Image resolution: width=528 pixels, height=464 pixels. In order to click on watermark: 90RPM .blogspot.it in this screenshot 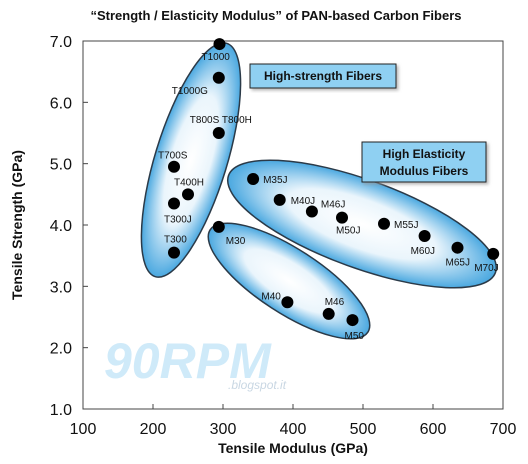, I will do `click(195, 362)`.